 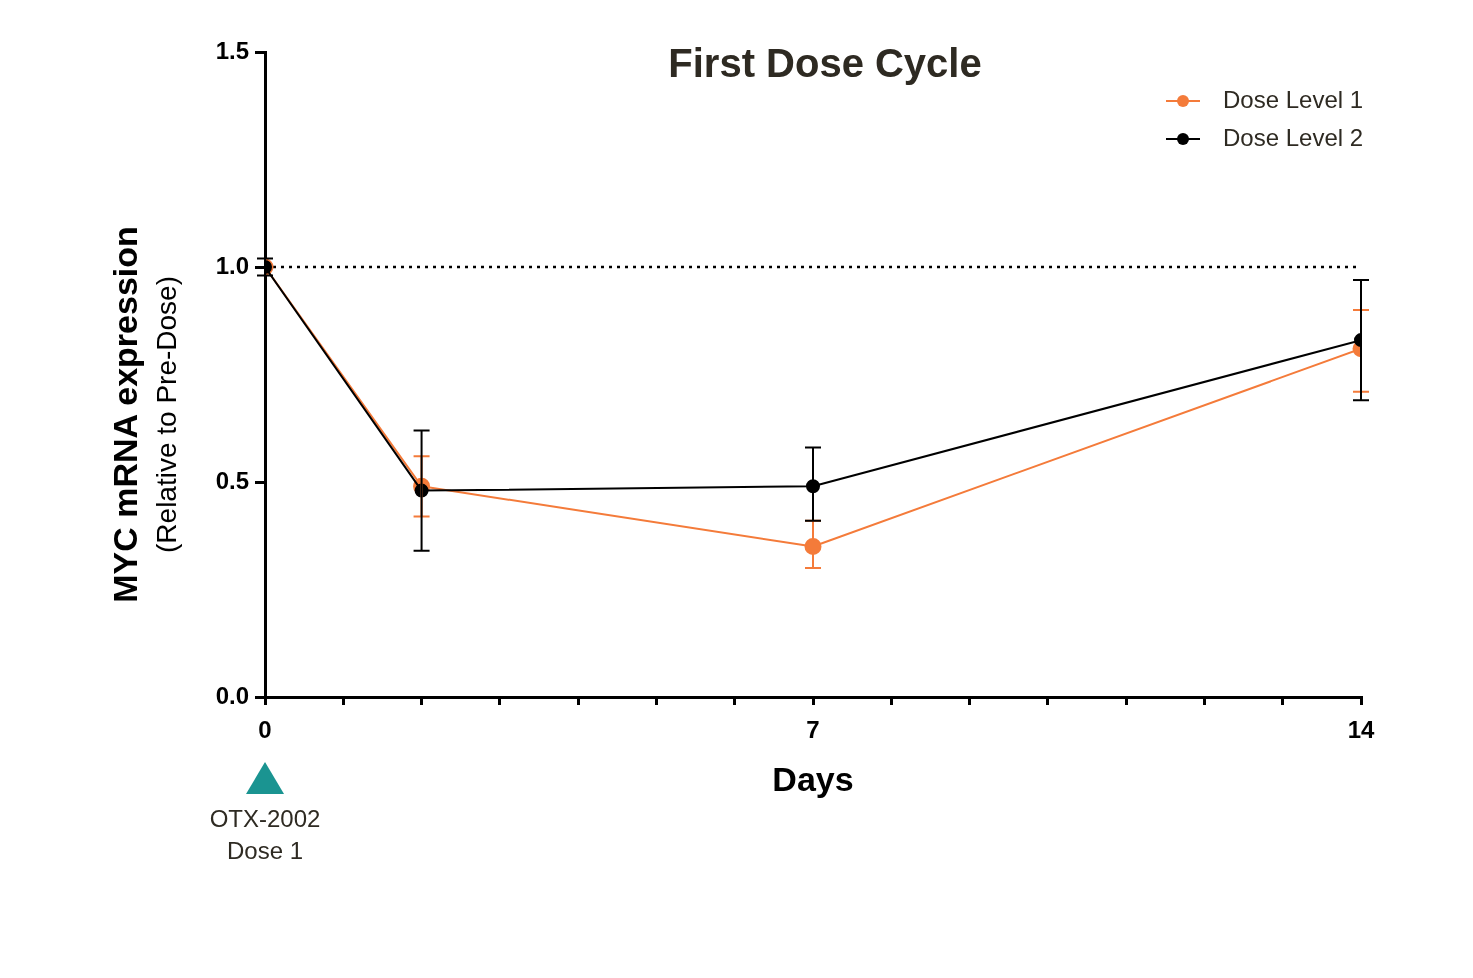 I want to click on legend-label: Dose Level 2, so click(x=1293, y=137).